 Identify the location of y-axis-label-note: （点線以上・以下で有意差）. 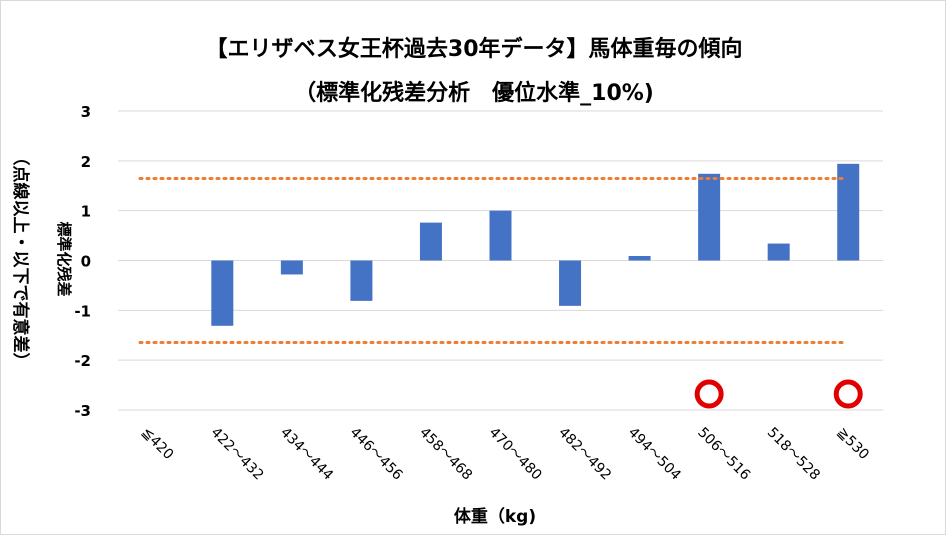
(20, 259).